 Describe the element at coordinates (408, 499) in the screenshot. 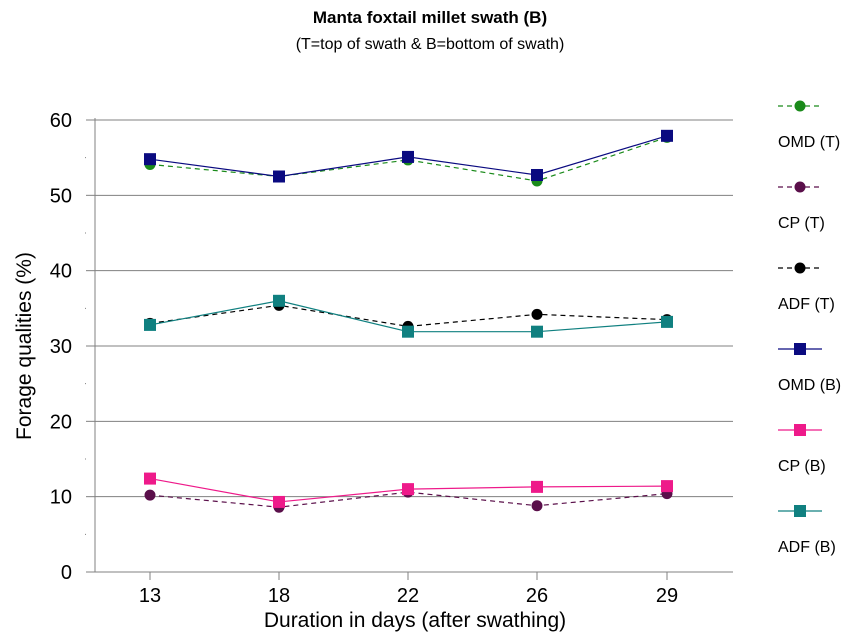

I see `series-line-cp-t` at that location.